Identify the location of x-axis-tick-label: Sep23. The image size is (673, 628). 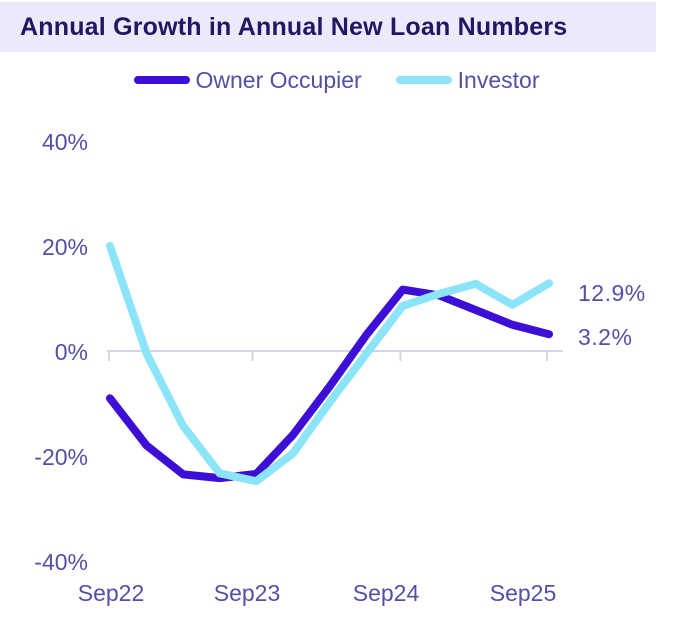
(247, 593).